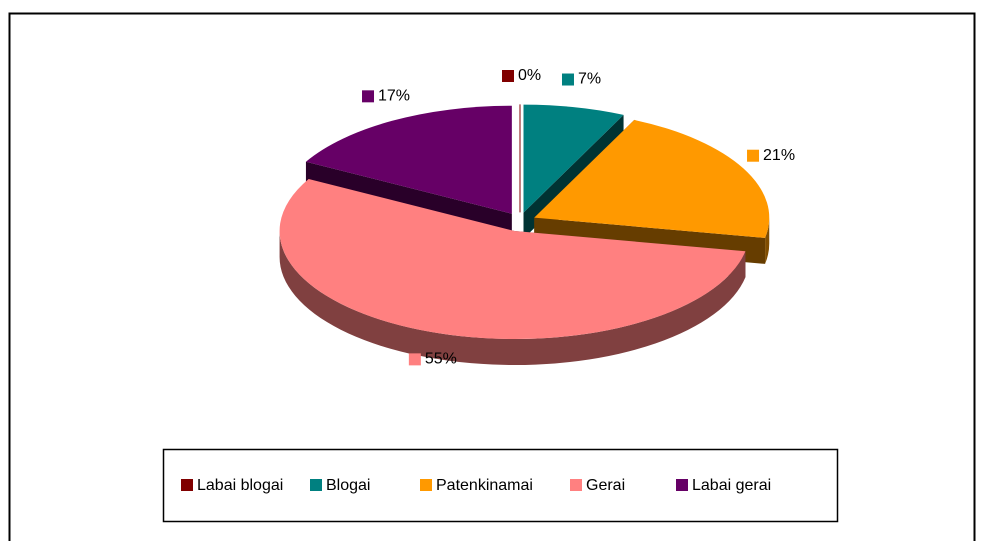  What do you see at coordinates (240, 485) in the screenshot?
I see `legend-label: Labai blogai` at bounding box center [240, 485].